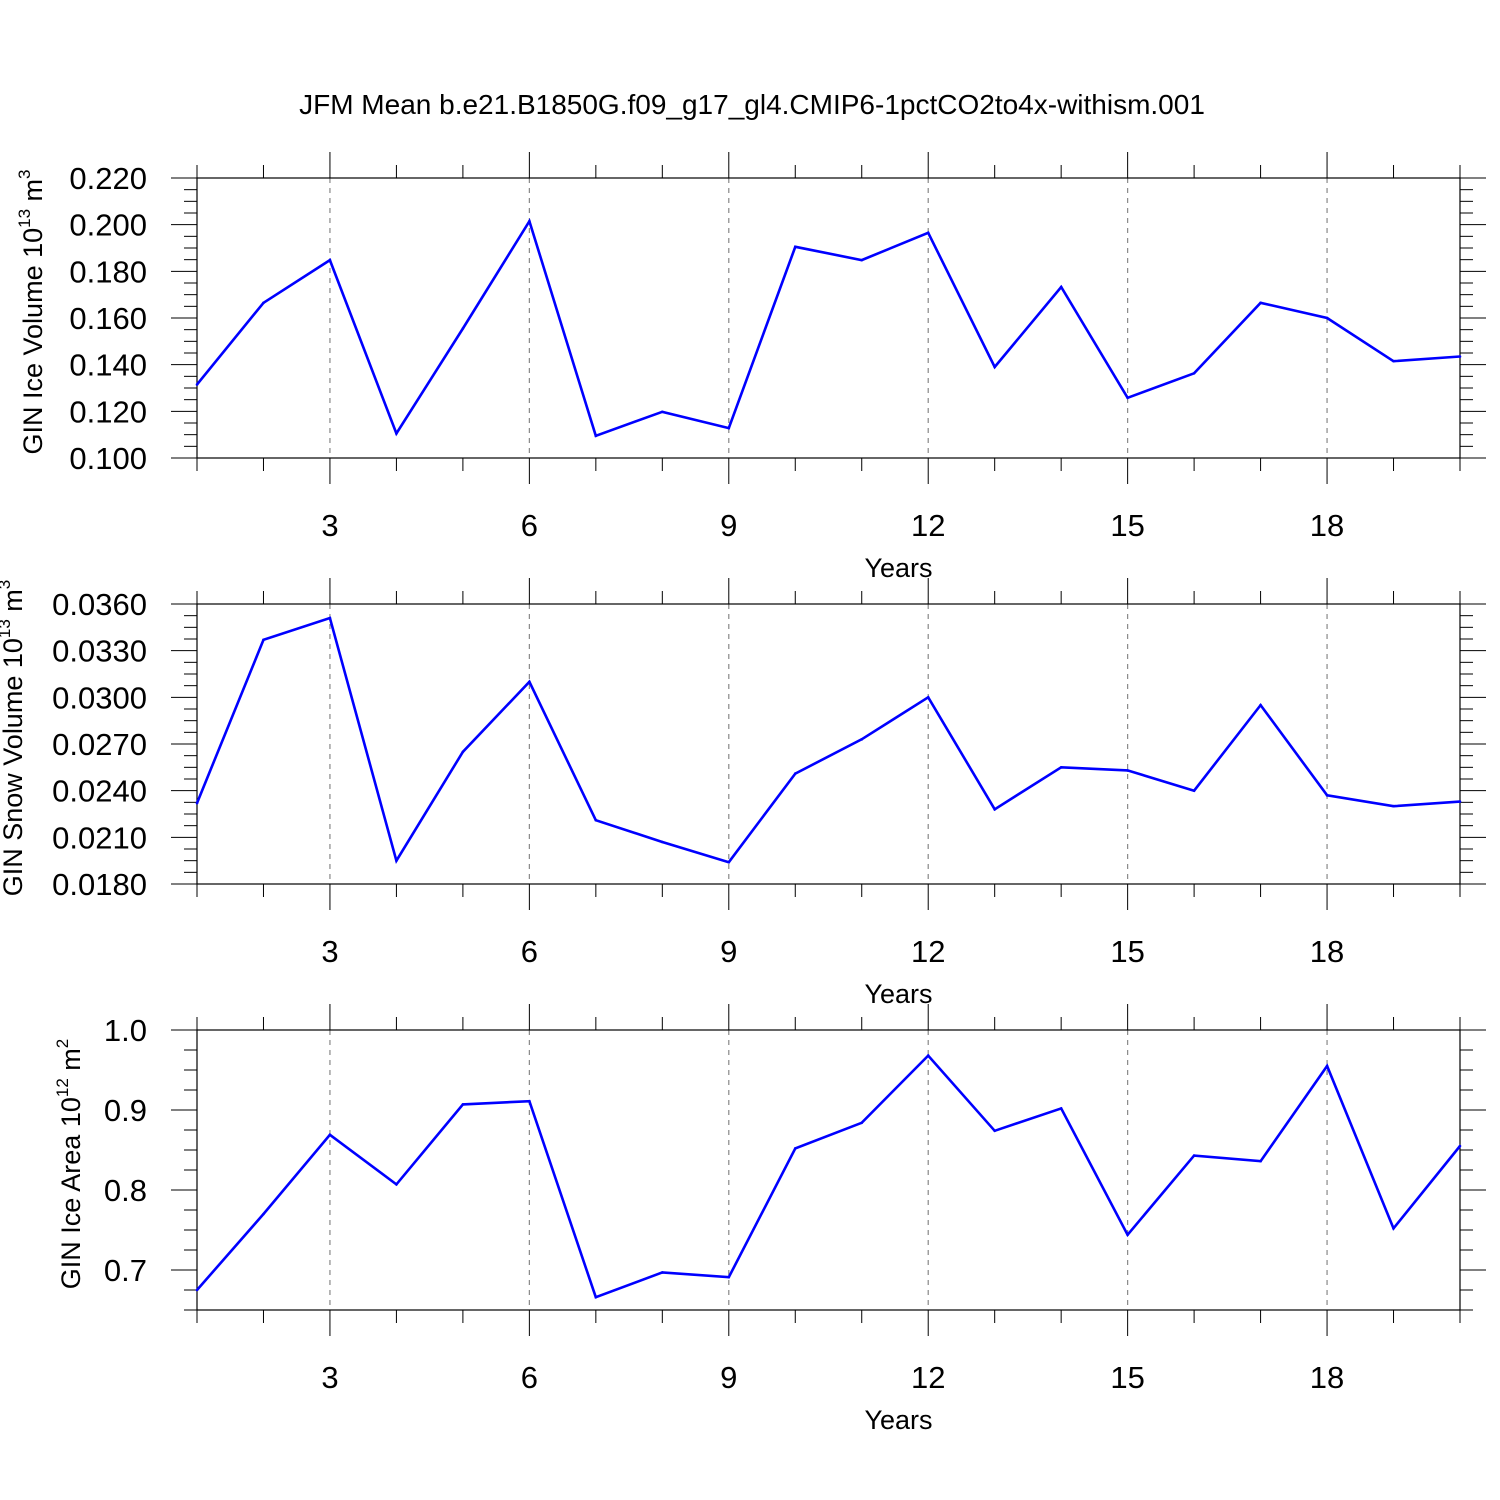 The width and height of the screenshot is (1500, 1500). Describe the element at coordinates (99, 837) in the screenshot. I see `y-tick-label: 0.0210` at that location.